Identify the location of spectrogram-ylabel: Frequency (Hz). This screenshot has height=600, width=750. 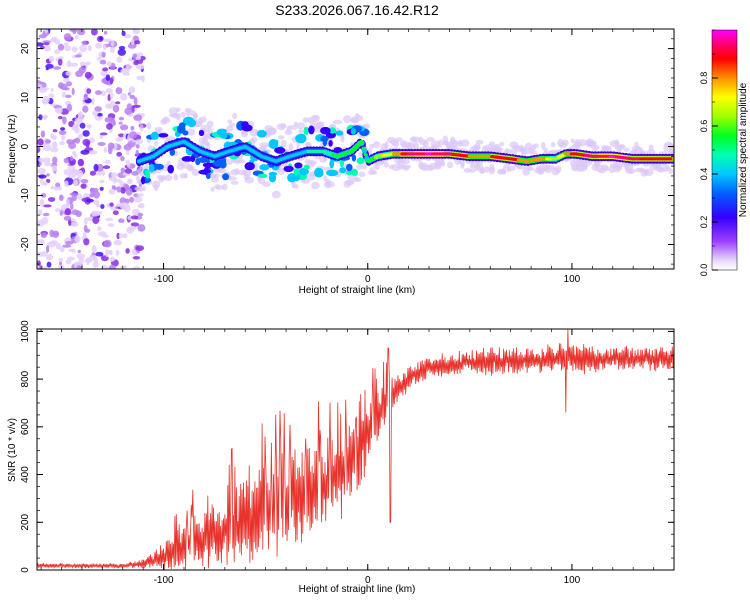
(12, 149).